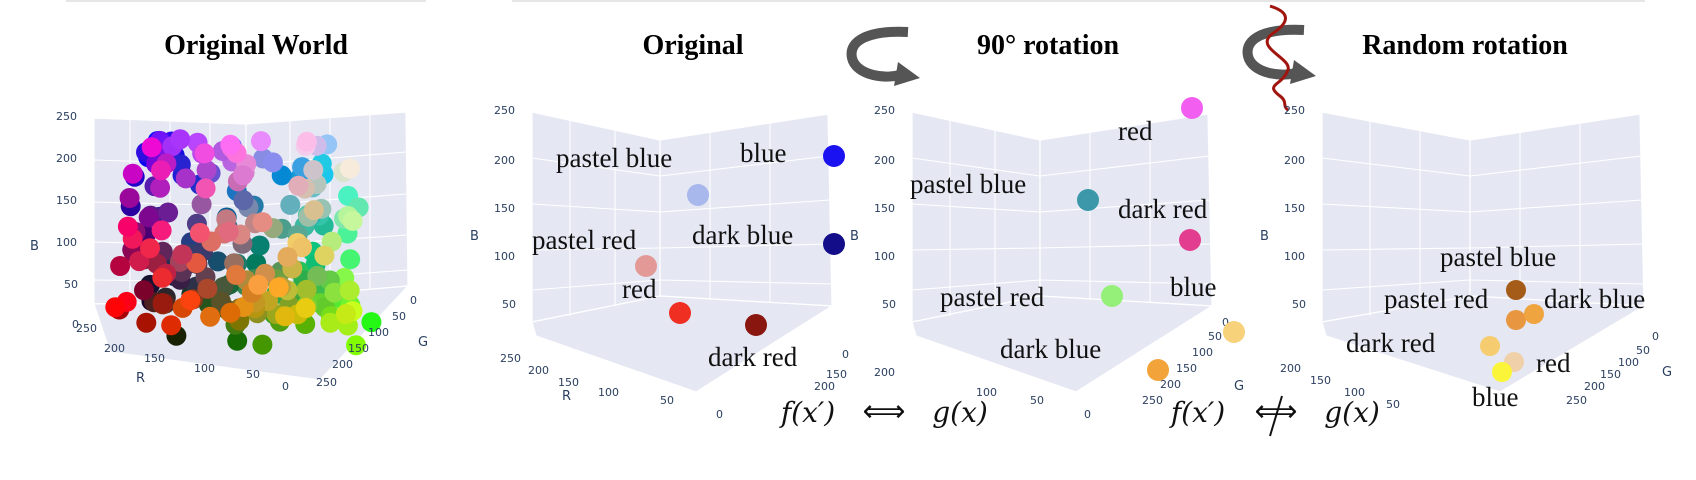 The width and height of the screenshot is (1696, 480). I want to click on title-original-world: Original World, so click(256, 45).